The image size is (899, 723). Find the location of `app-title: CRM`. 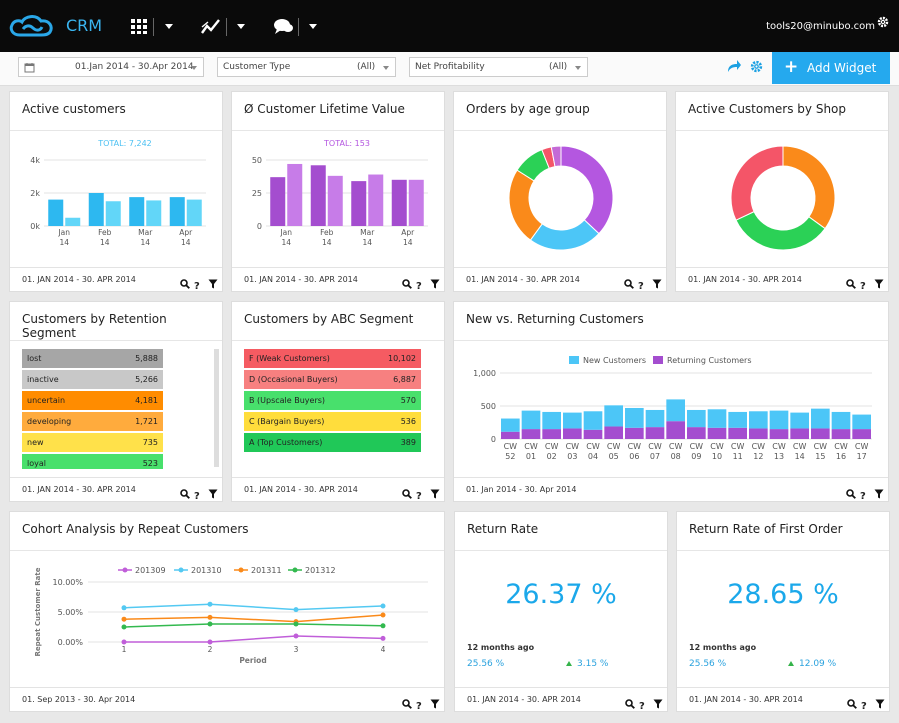

app-title: CRM is located at coordinates (84, 25).